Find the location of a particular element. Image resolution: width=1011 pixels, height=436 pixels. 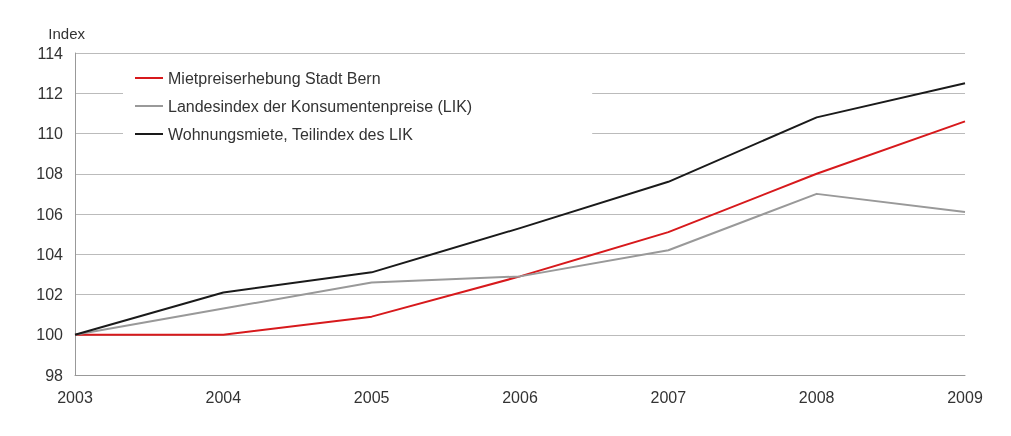

y-tick-label: 98 is located at coordinates (54, 375).